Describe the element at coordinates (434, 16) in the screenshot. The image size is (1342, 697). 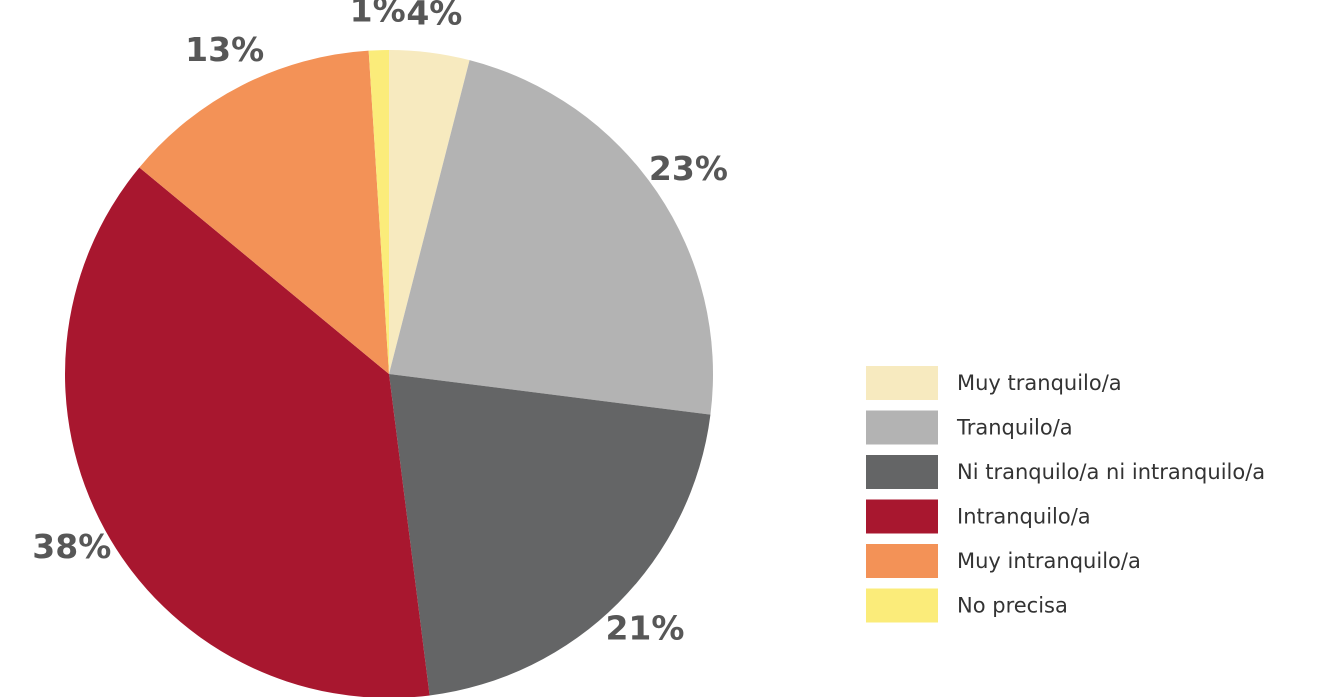
I see `slice-label: 4%` at that location.